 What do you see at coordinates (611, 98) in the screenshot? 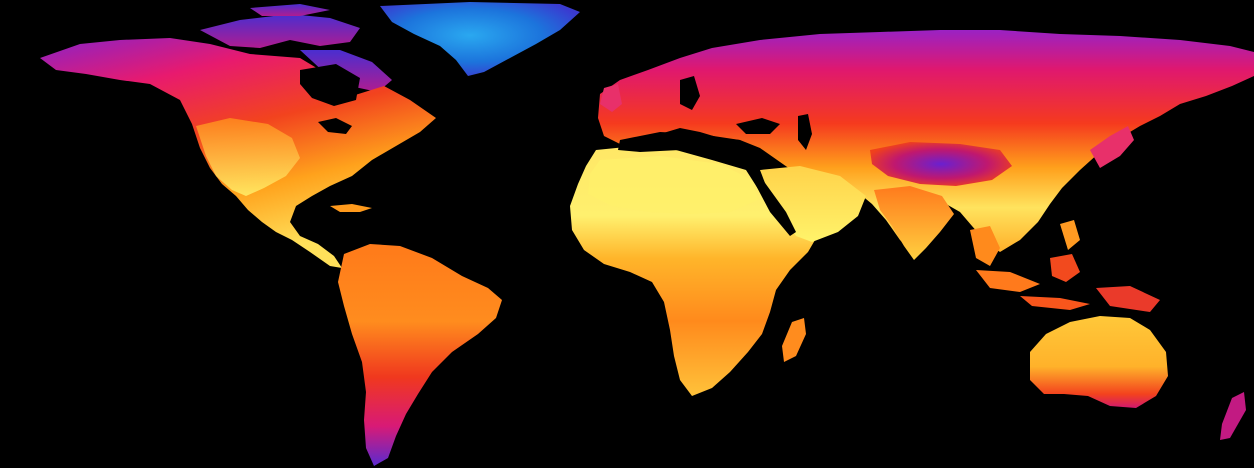
I see `british-isles` at bounding box center [611, 98].